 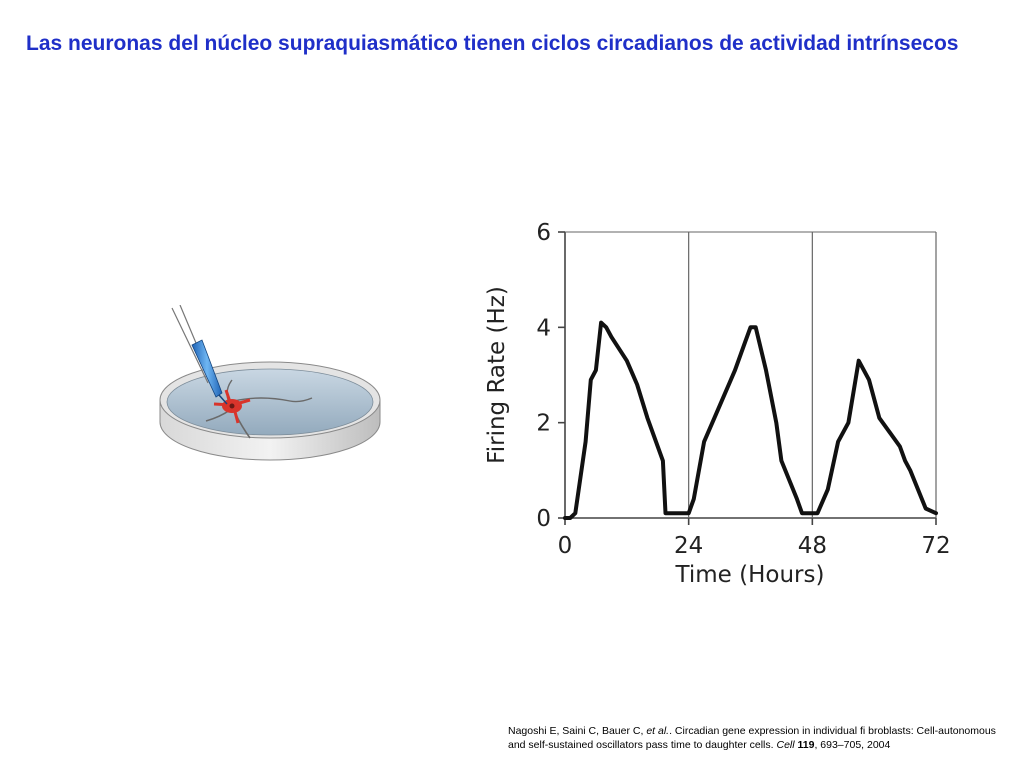 What do you see at coordinates (497, 375) in the screenshot?
I see `y-axis-label: Firing Rate (Hz)` at bounding box center [497, 375].